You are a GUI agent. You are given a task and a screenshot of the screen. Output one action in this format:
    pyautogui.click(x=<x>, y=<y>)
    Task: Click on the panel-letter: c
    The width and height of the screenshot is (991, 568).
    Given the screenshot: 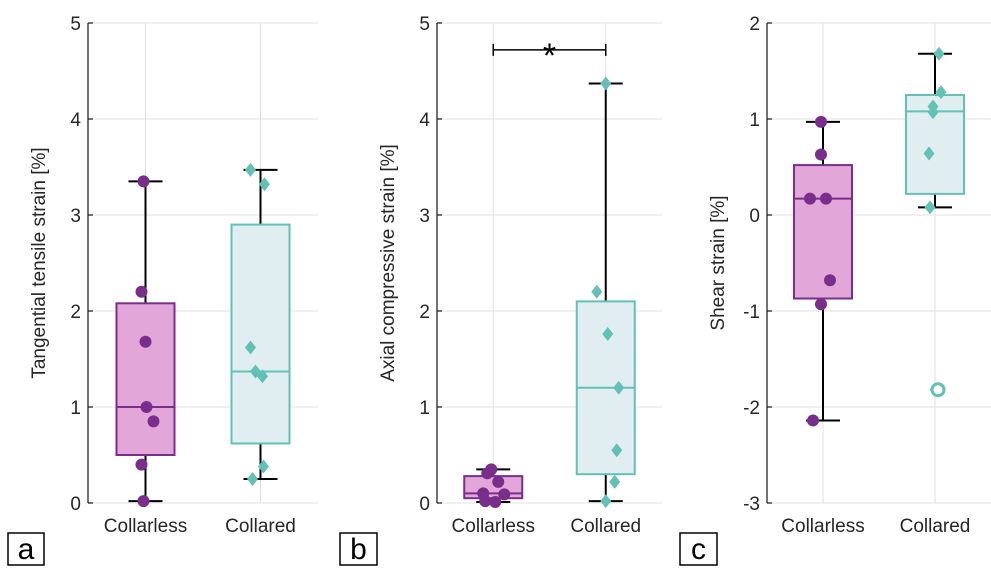 What is the action you would take?
    pyautogui.click(x=698, y=549)
    